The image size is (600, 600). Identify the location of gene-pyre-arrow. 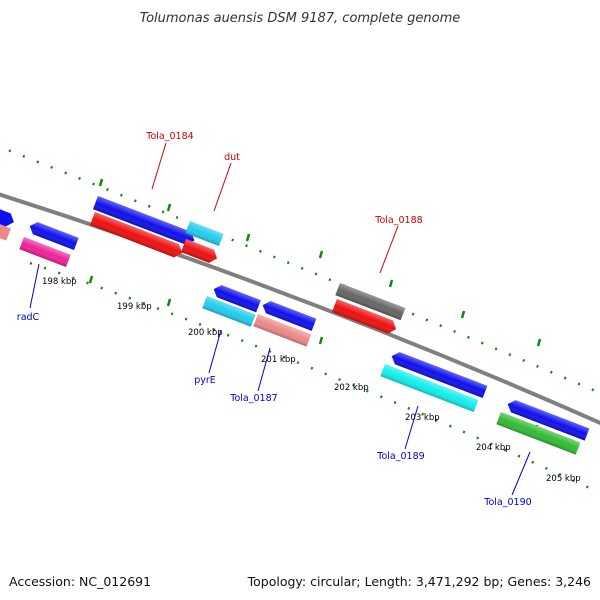
(229, 311).